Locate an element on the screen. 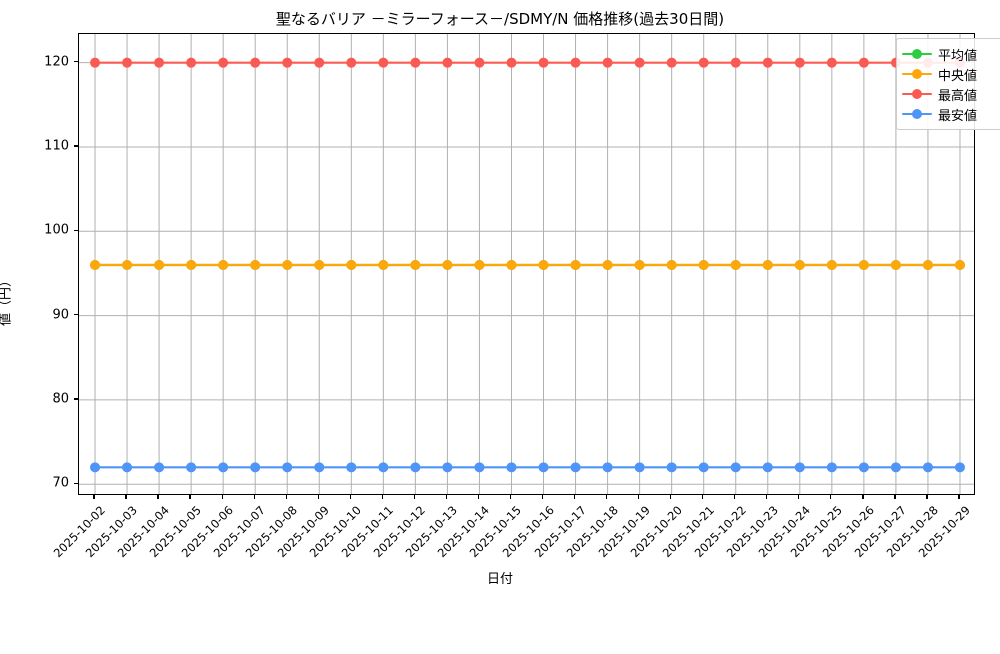 This screenshot has height=654, width=1000. chart-title: 聖なるバリア －ミラーフォース－/SDMY/N 価格推移(過去30日間) is located at coordinates (500, 19).